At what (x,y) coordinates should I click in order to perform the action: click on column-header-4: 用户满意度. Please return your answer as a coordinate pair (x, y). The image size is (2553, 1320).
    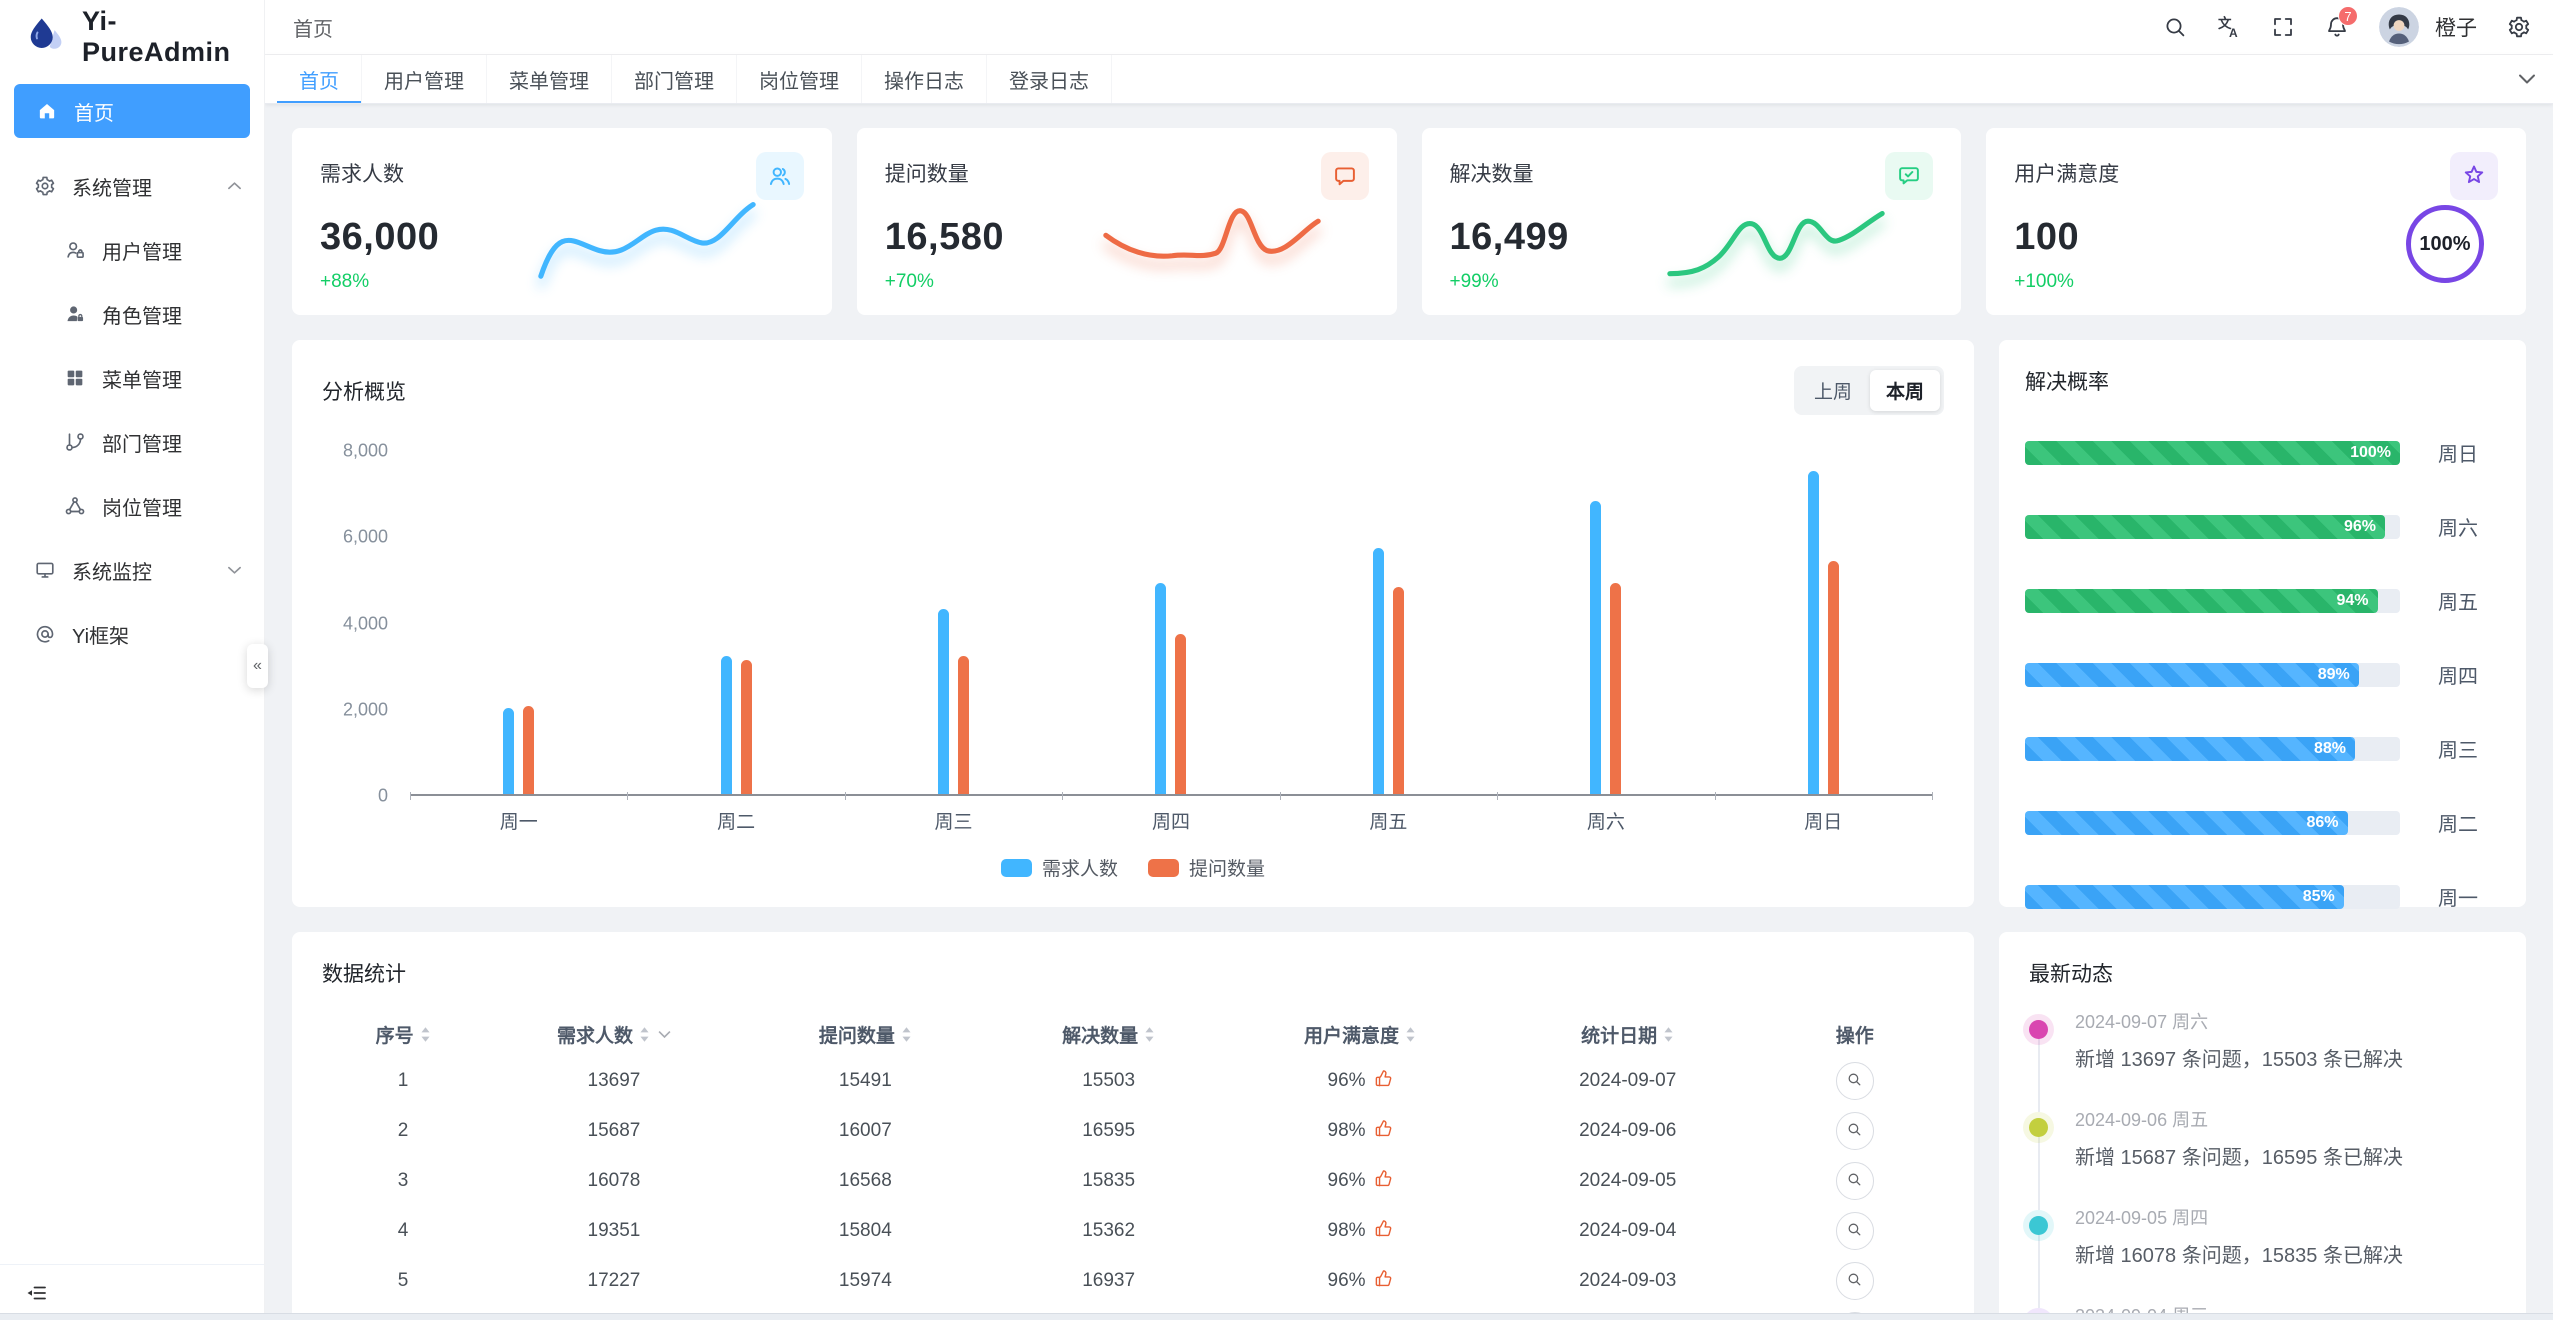
    Looking at the image, I should click on (1360, 1034).